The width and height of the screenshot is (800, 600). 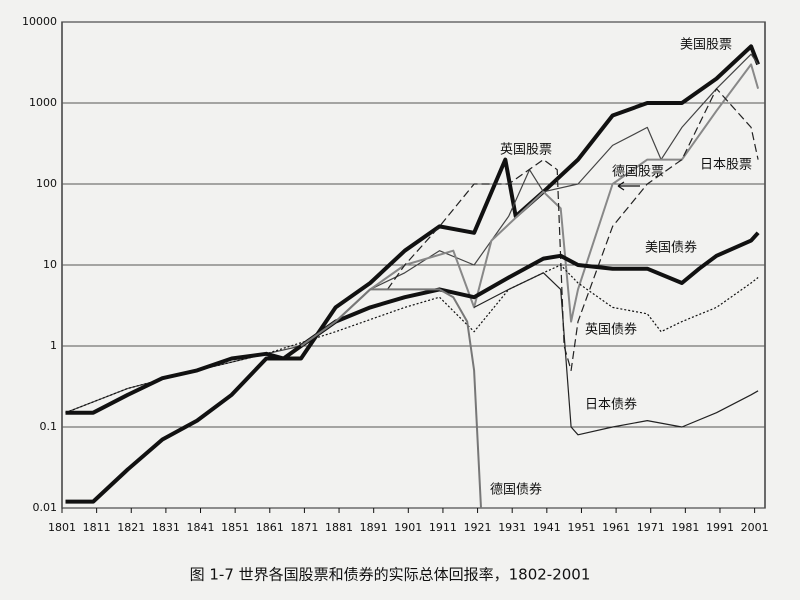 What do you see at coordinates (50, 264) in the screenshot?
I see `y-tick-label: 10` at bounding box center [50, 264].